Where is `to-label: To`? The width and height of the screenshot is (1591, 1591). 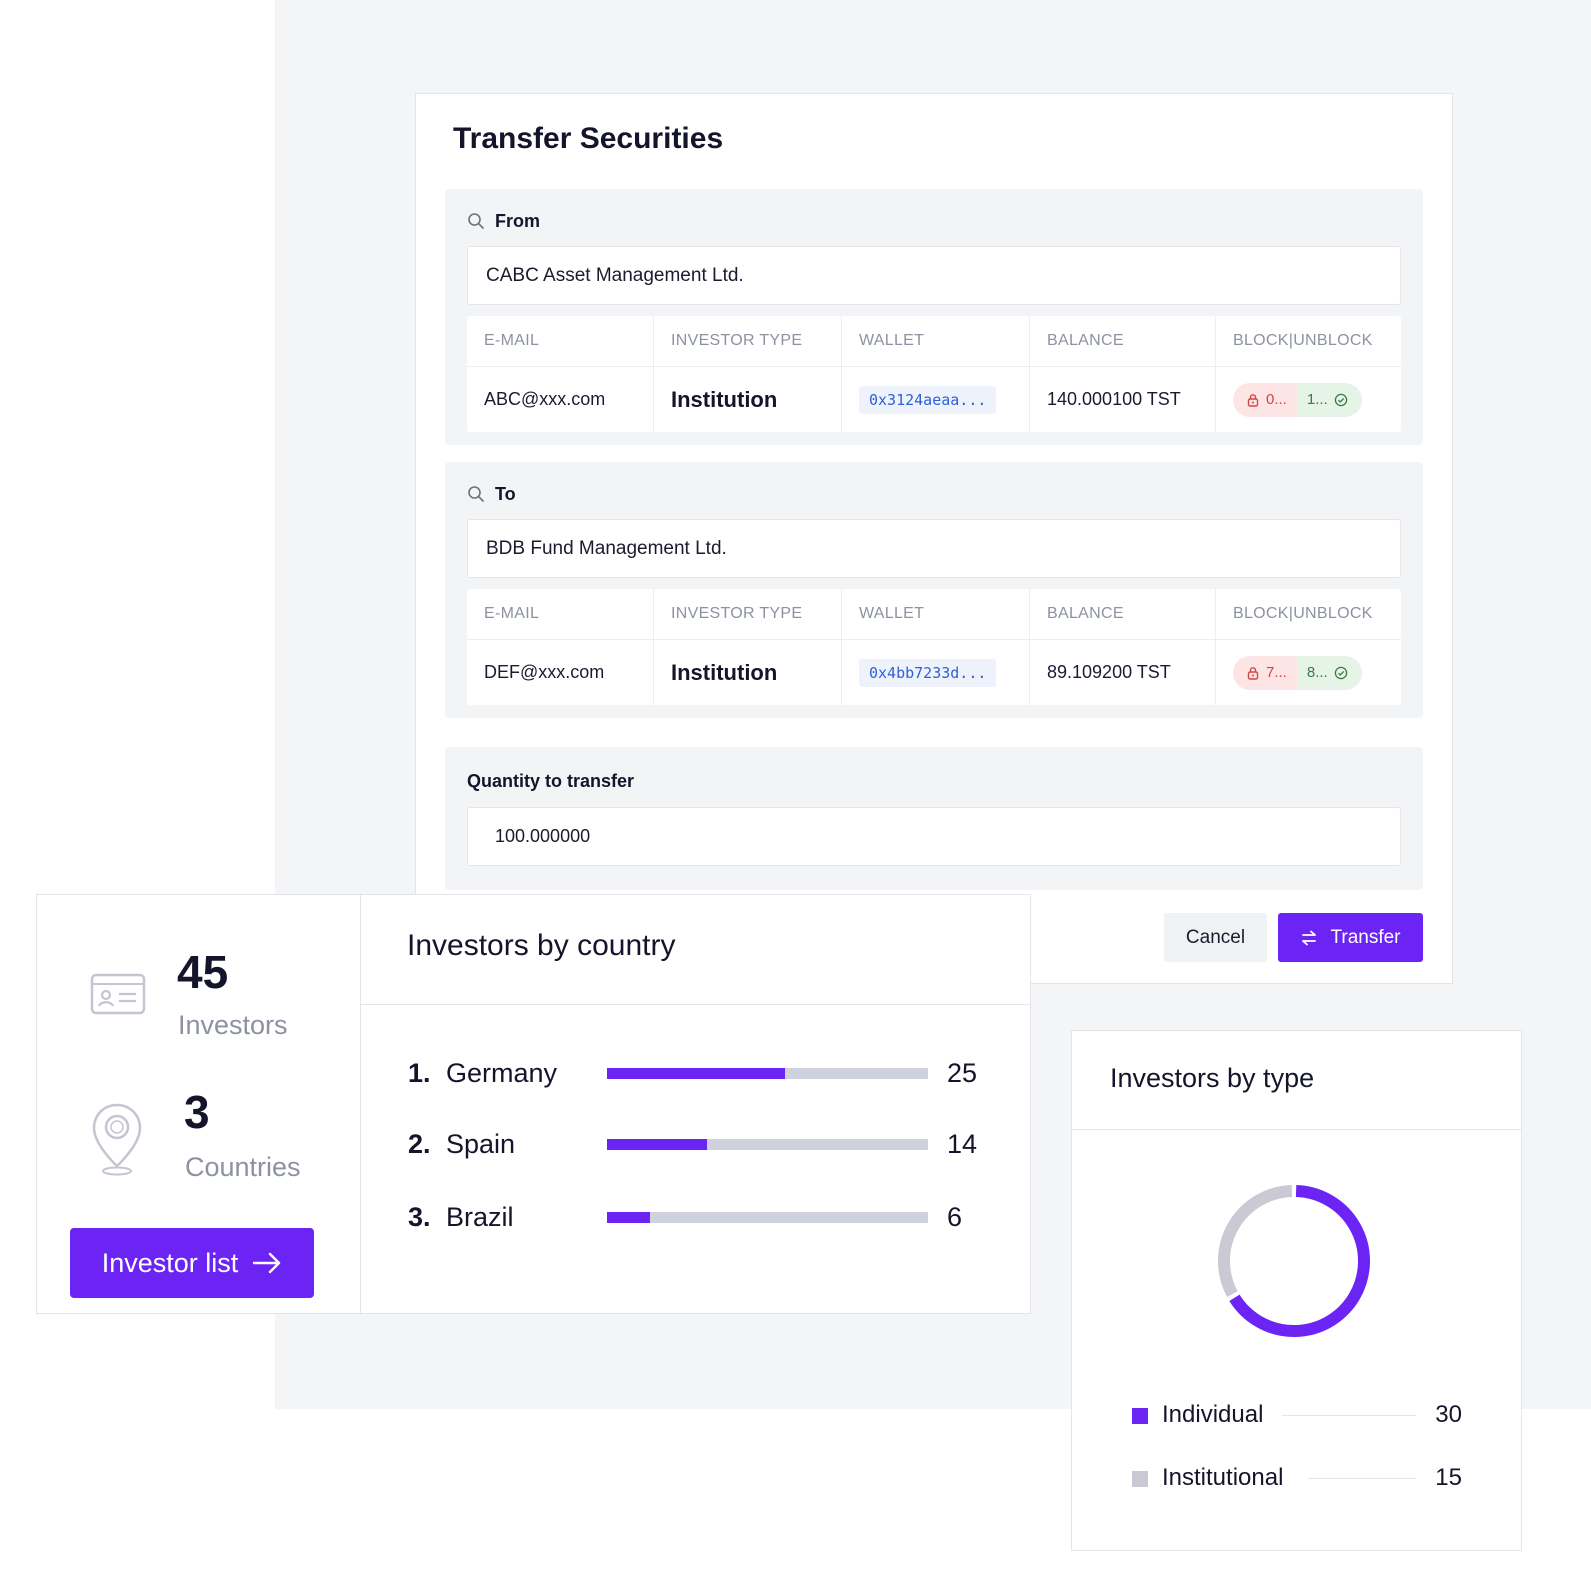 to-label: To is located at coordinates (505, 493).